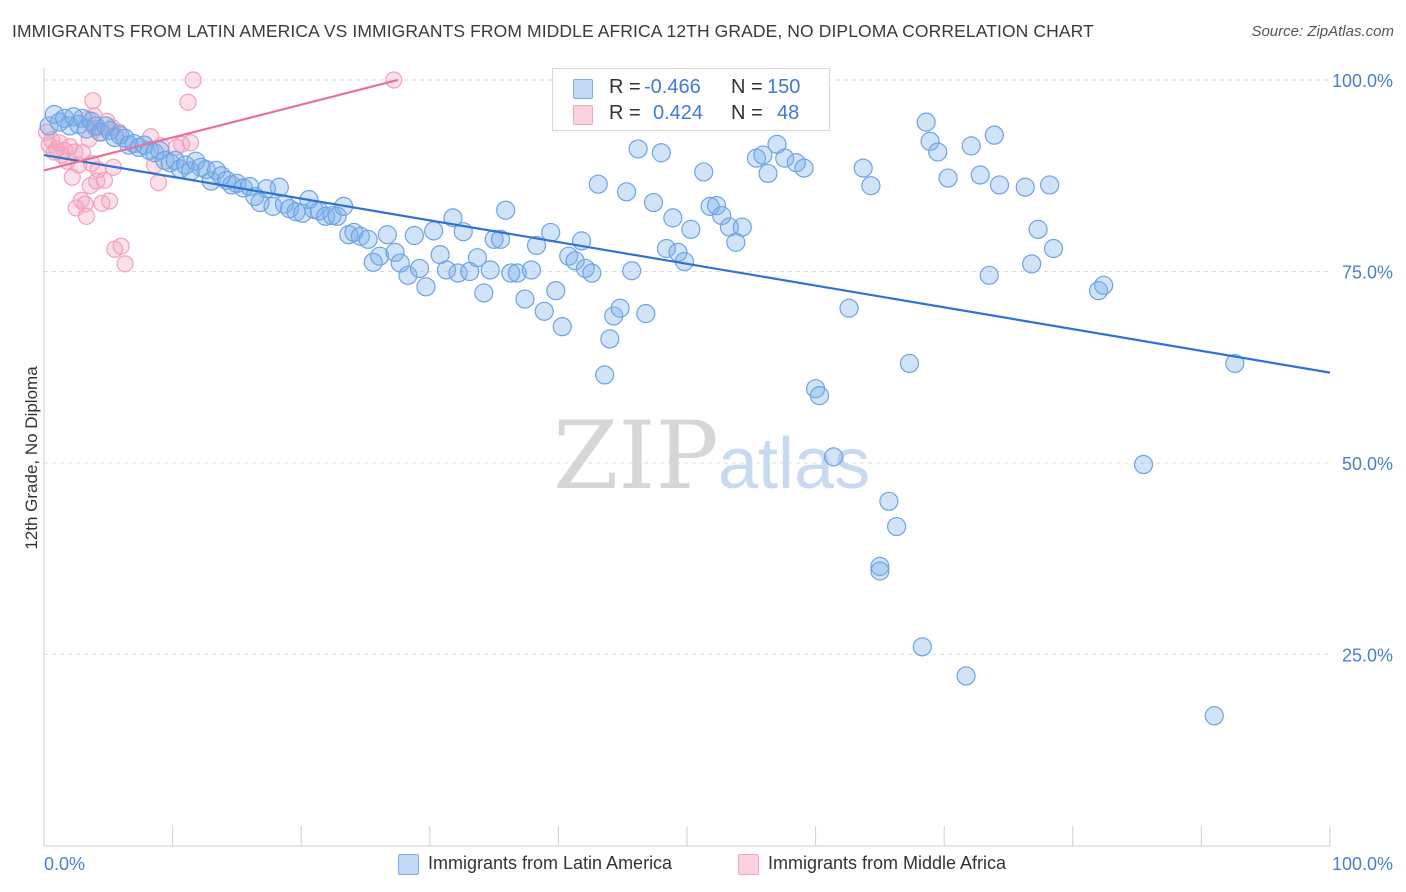 The width and height of the screenshot is (1406, 892). What do you see at coordinates (583, 115) in the screenshot?
I see `legend-swatch-pink` at bounding box center [583, 115].